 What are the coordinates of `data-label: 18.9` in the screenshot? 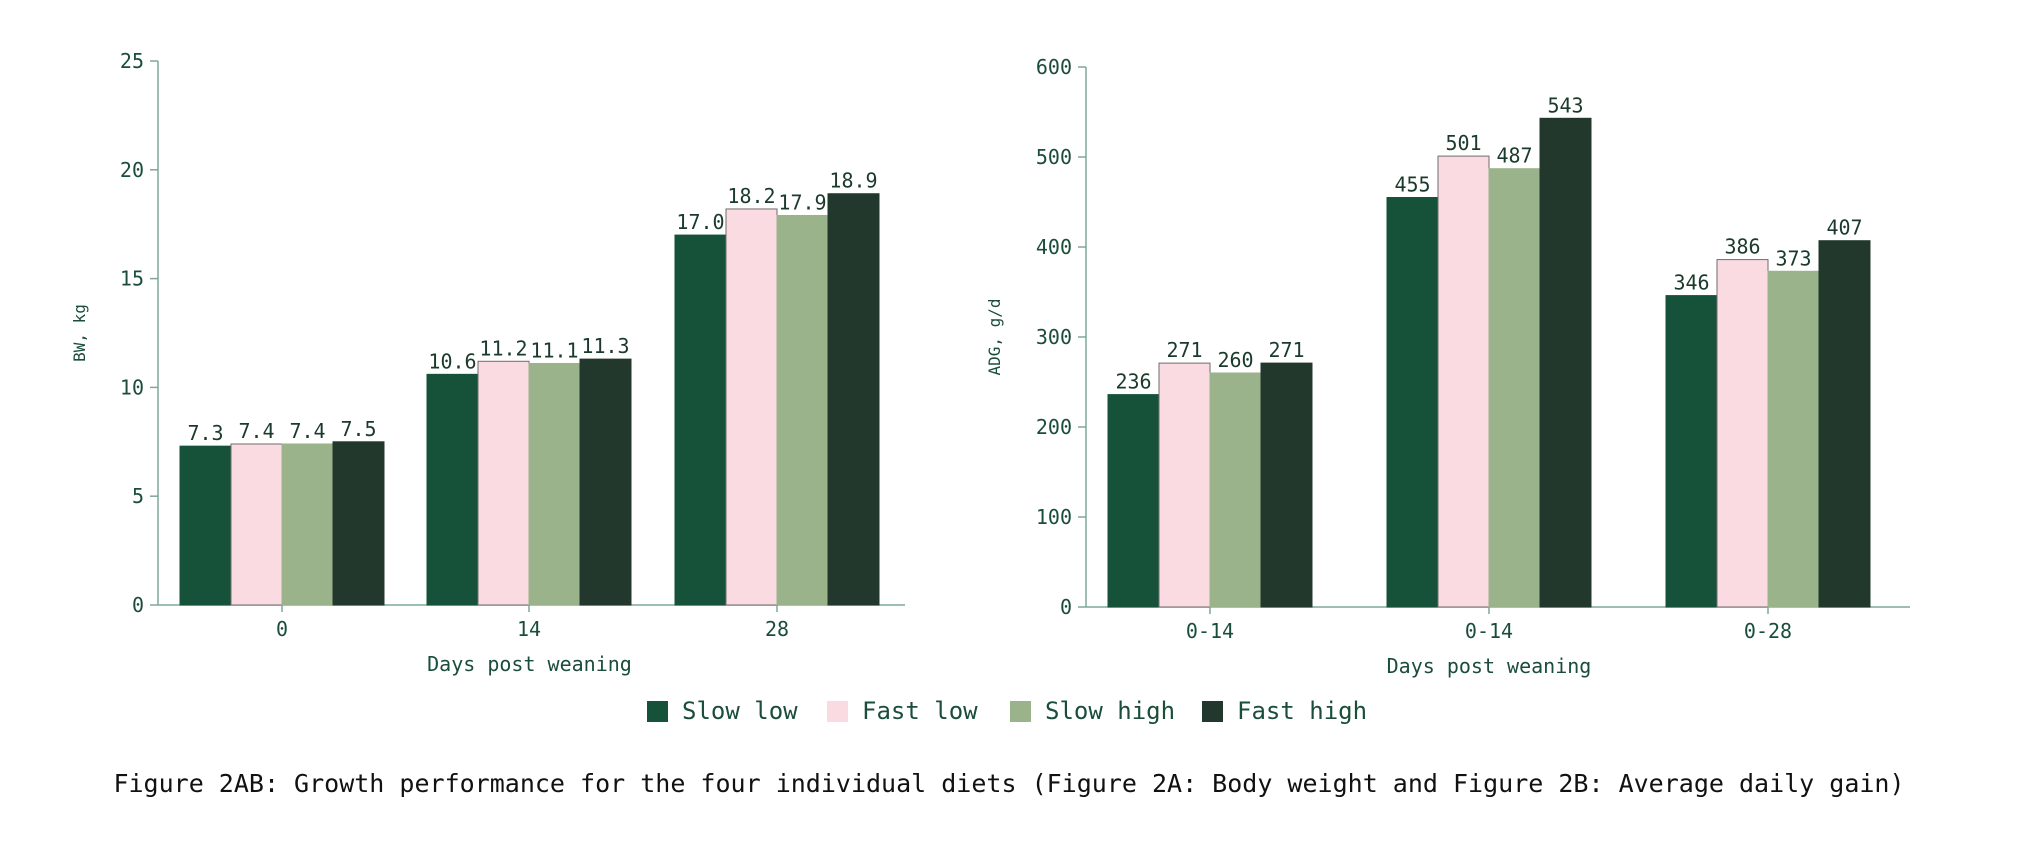 It's located at (853, 181).